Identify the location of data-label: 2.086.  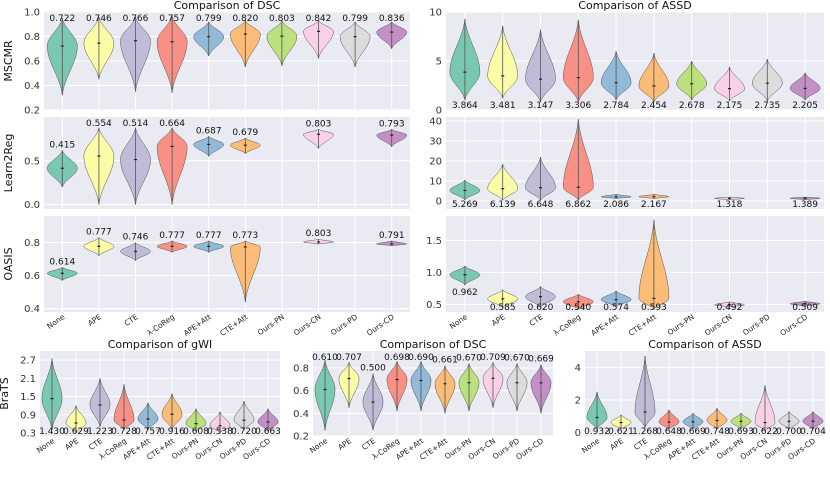
(616, 205).